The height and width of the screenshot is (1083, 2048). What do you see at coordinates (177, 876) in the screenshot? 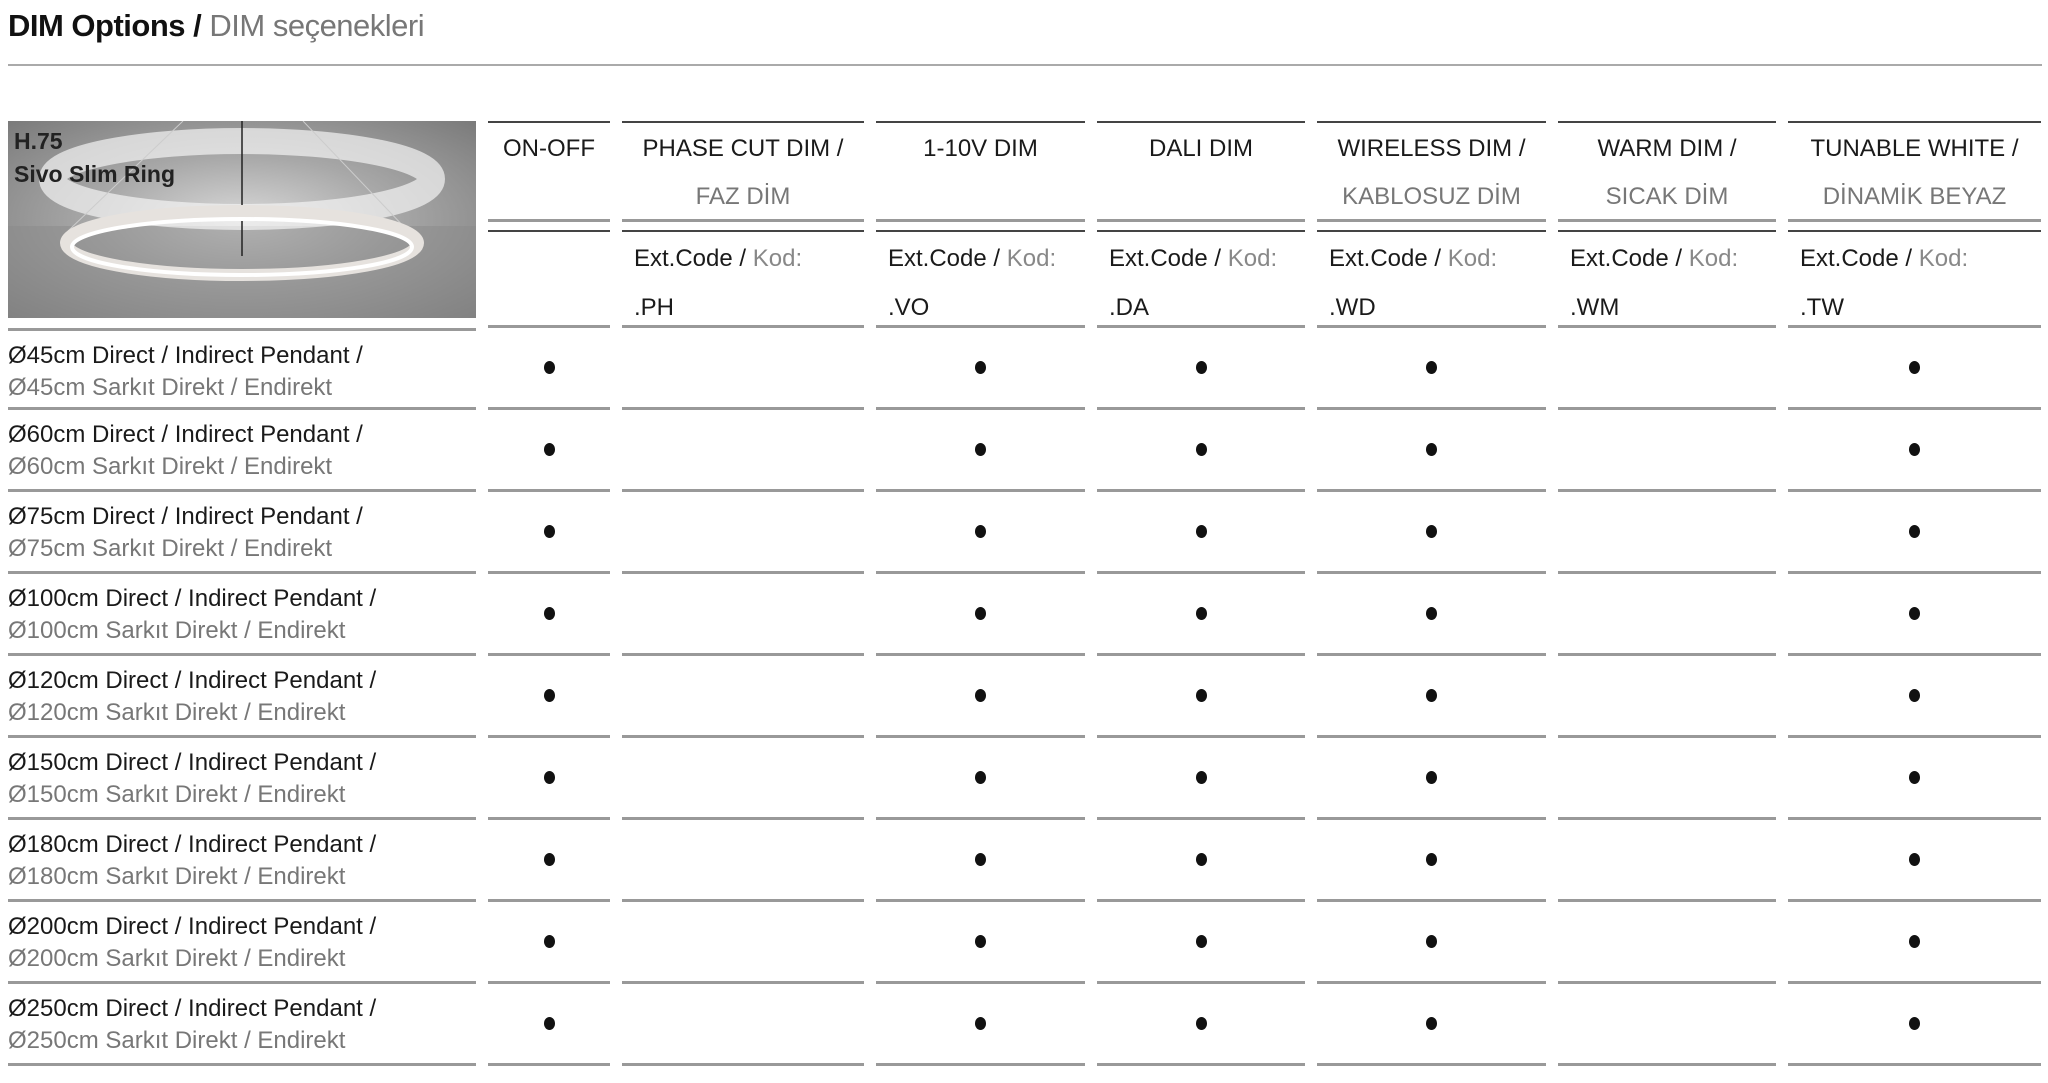
I see `row-label-turkish: Ø180cm Sarkıt Direkt / Endirekt` at bounding box center [177, 876].